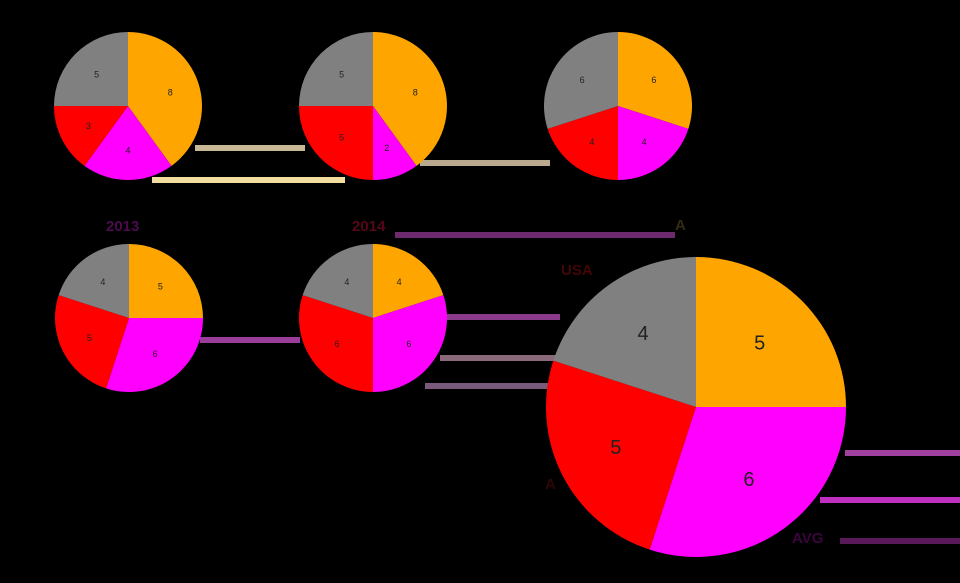 This screenshot has height=583, width=960. I want to click on pie-6-label-top-left: USA, so click(577, 270).